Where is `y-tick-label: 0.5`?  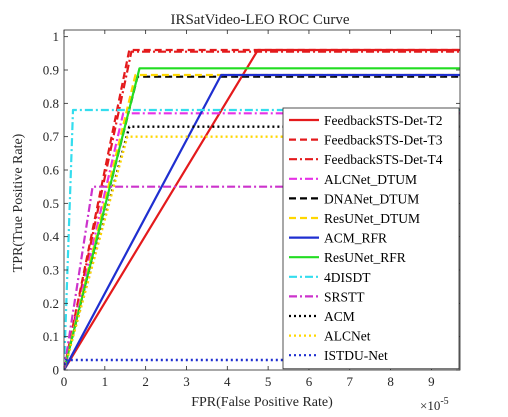 y-tick-label: 0.5 is located at coordinates (51, 203).